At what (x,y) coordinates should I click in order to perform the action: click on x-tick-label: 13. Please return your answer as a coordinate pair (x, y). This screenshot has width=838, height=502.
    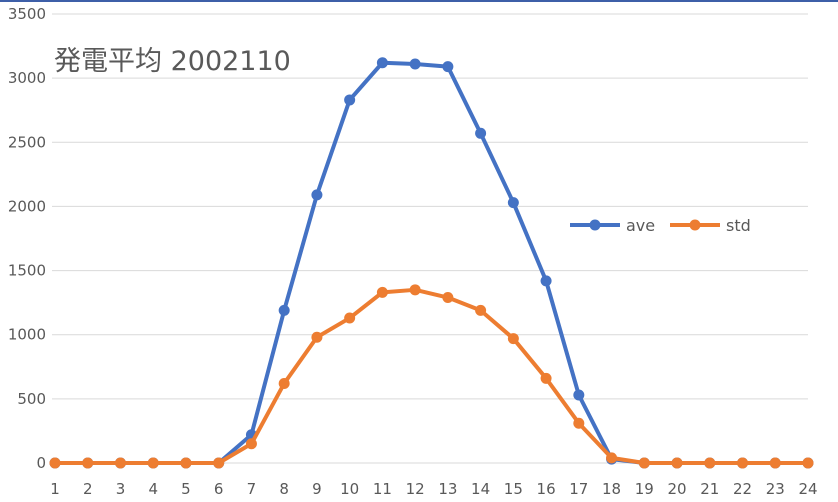
    Looking at the image, I should click on (447, 489).